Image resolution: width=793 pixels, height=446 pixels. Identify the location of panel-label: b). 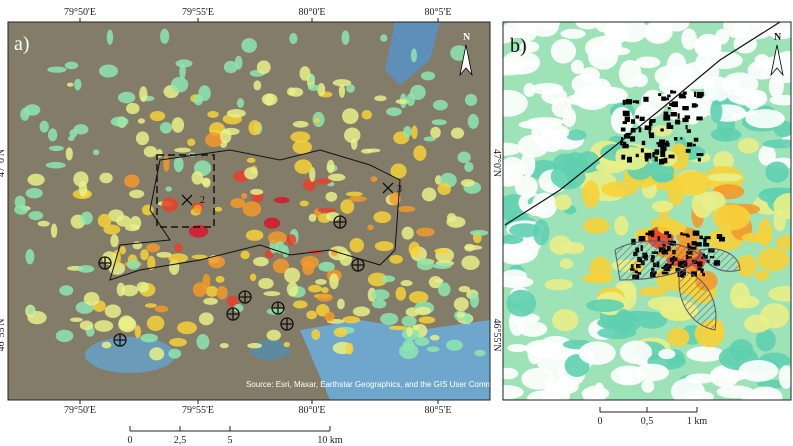
(518, 46).